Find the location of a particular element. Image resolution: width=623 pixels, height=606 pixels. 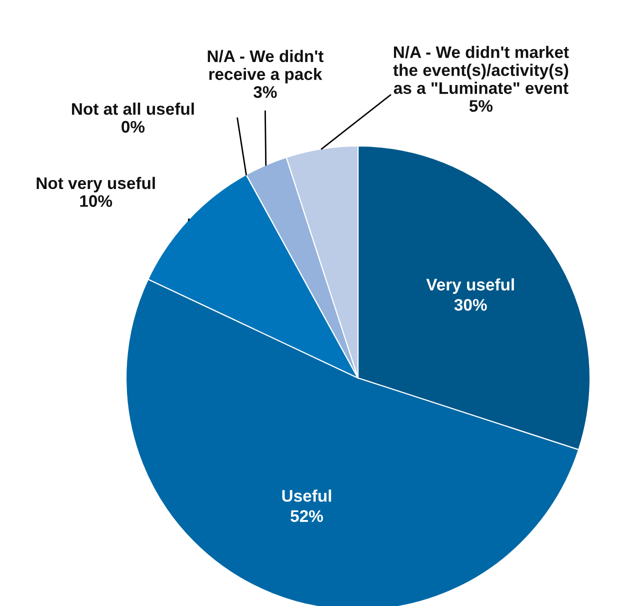

slice-label: Not very useful is located at coordinates (95, 184).